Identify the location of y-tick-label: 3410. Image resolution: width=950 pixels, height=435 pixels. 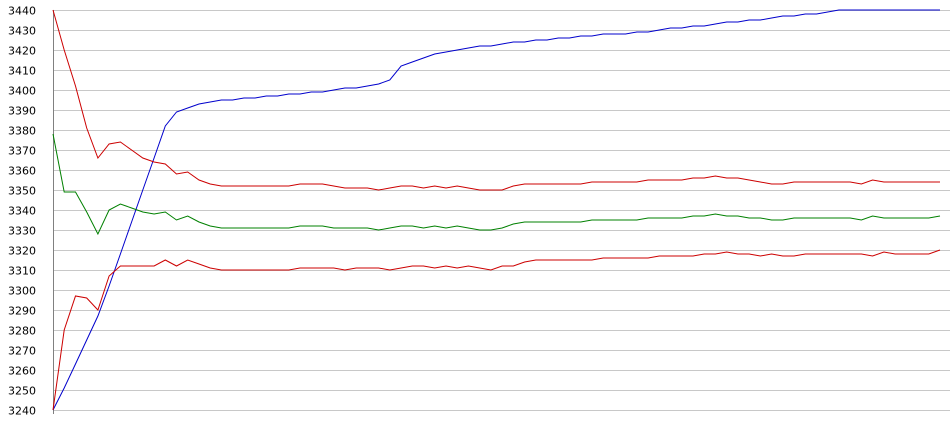
(22, 71).